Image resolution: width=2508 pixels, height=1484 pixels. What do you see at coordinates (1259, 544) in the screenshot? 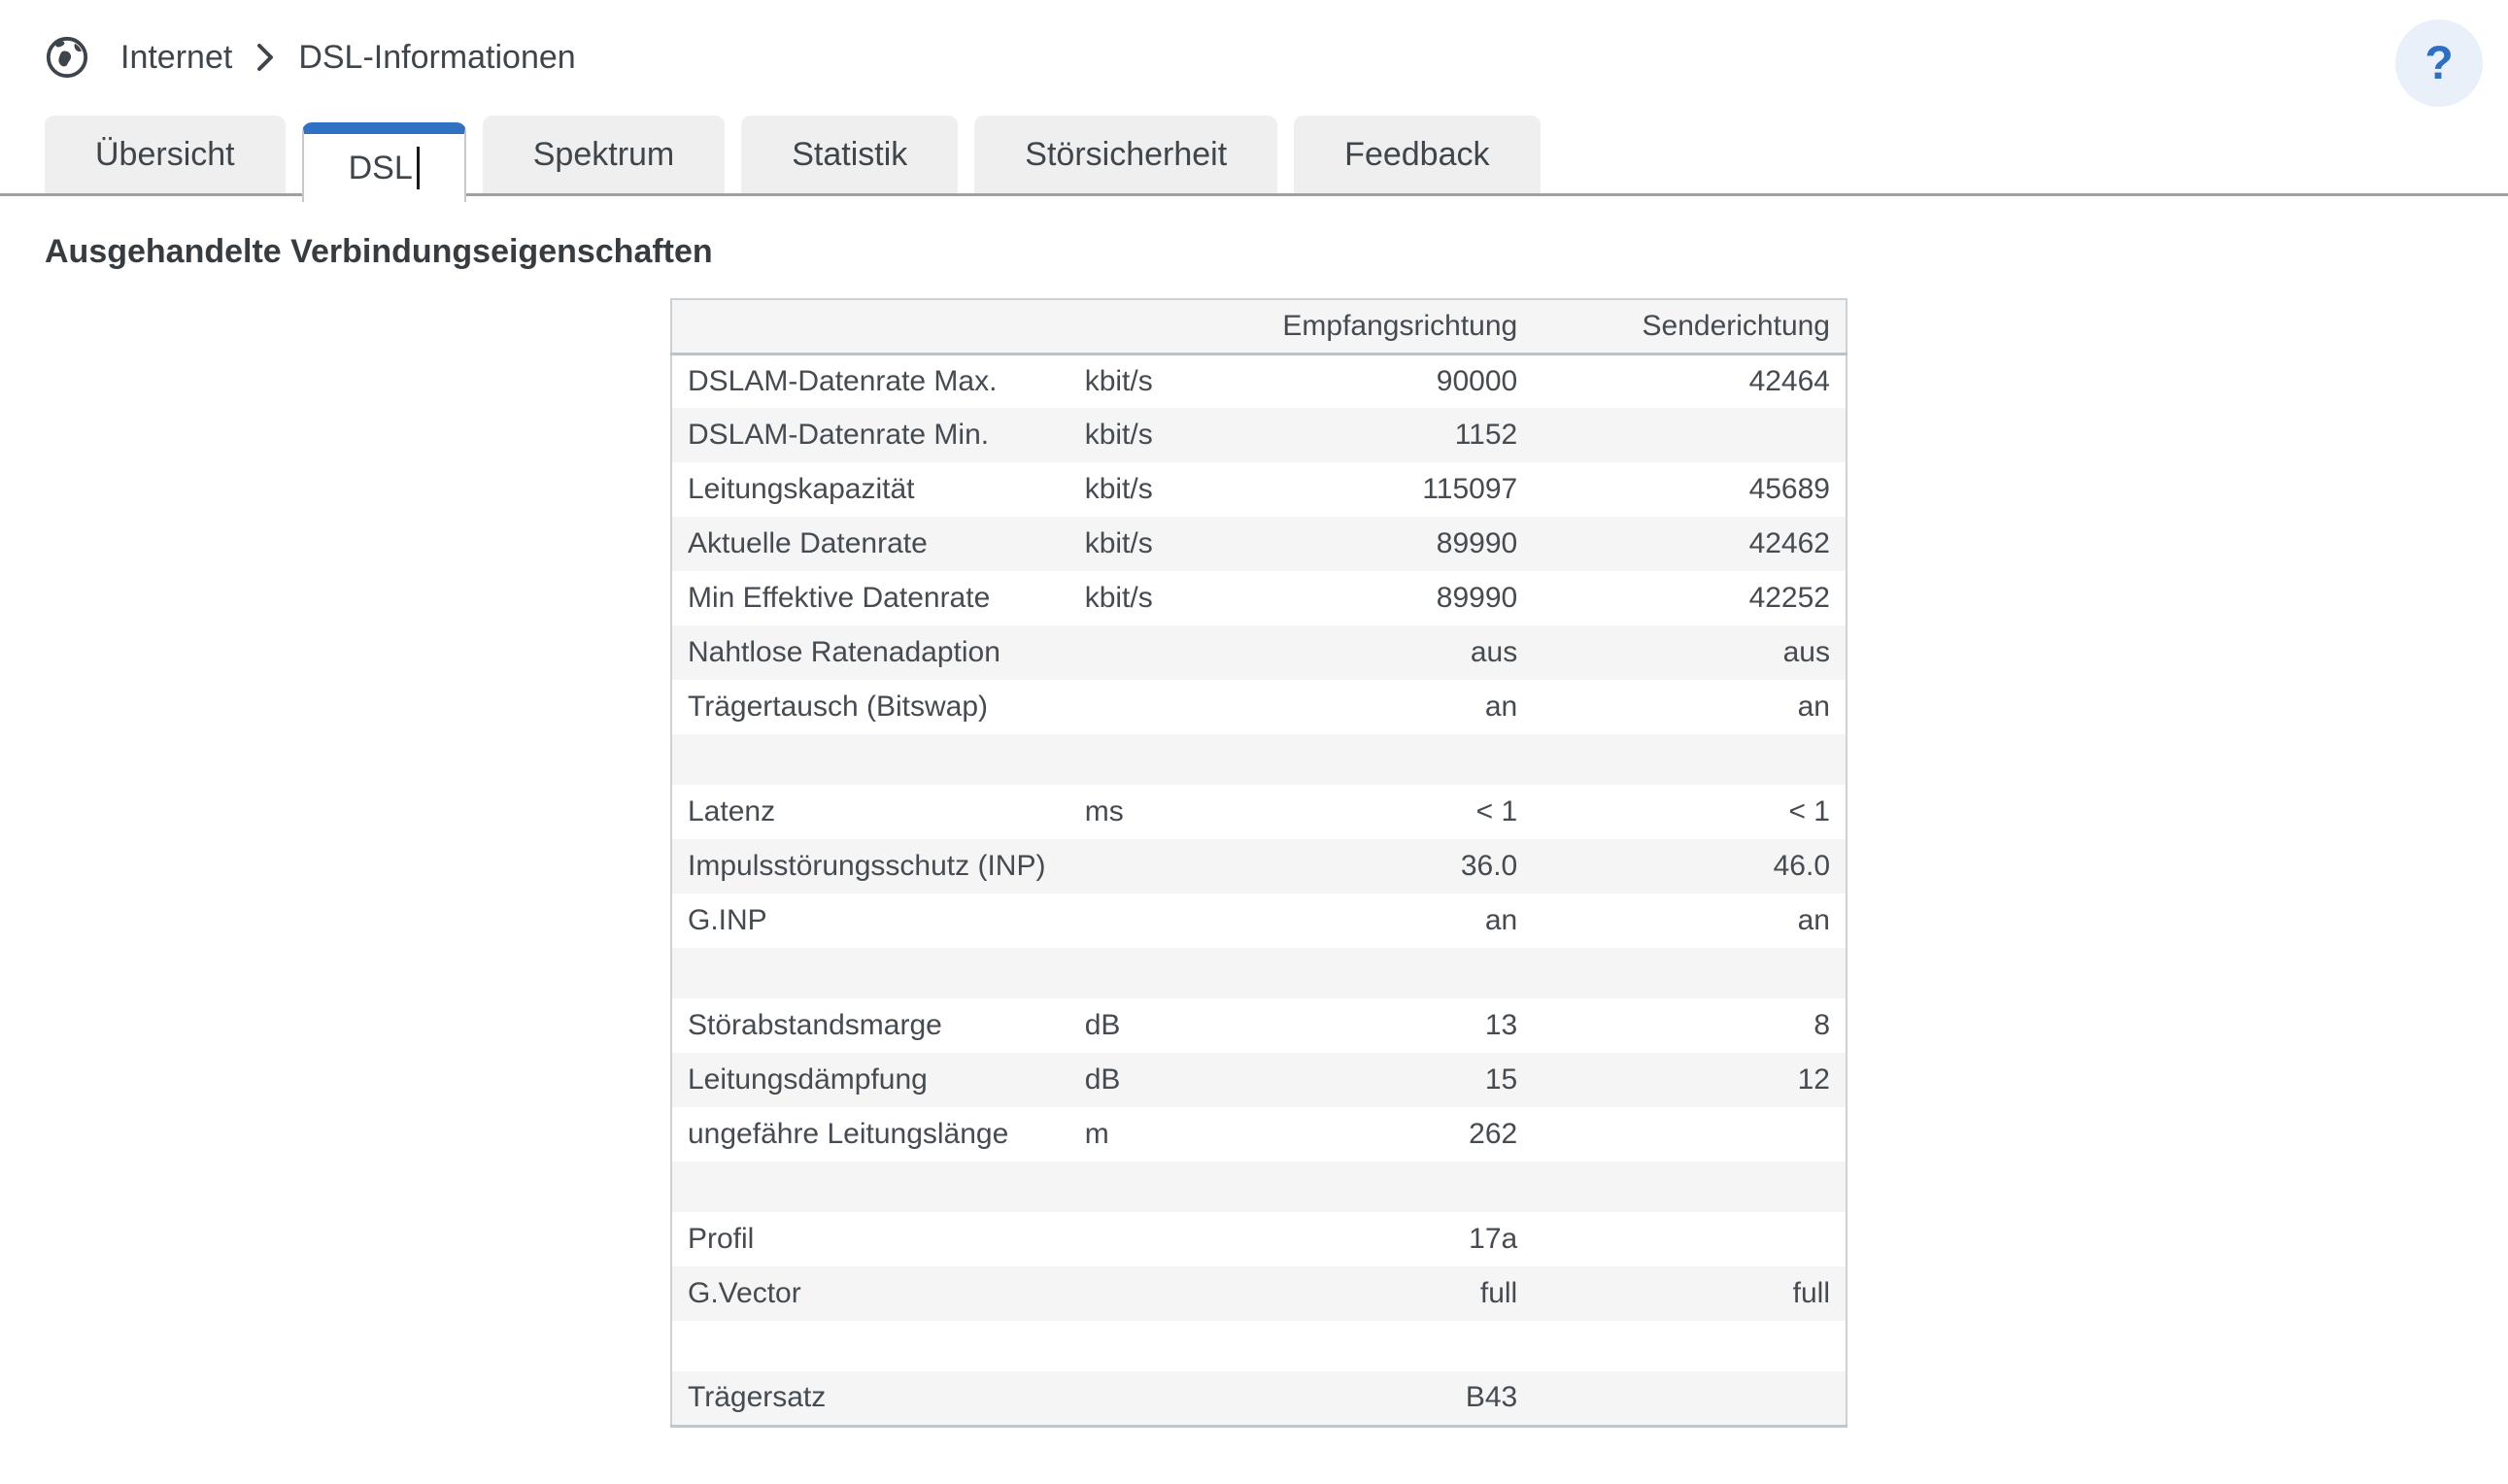
I see `table-row: Aktuelle Datenrate kbit/s 89990 42462` at bounding box center [1259, 544].